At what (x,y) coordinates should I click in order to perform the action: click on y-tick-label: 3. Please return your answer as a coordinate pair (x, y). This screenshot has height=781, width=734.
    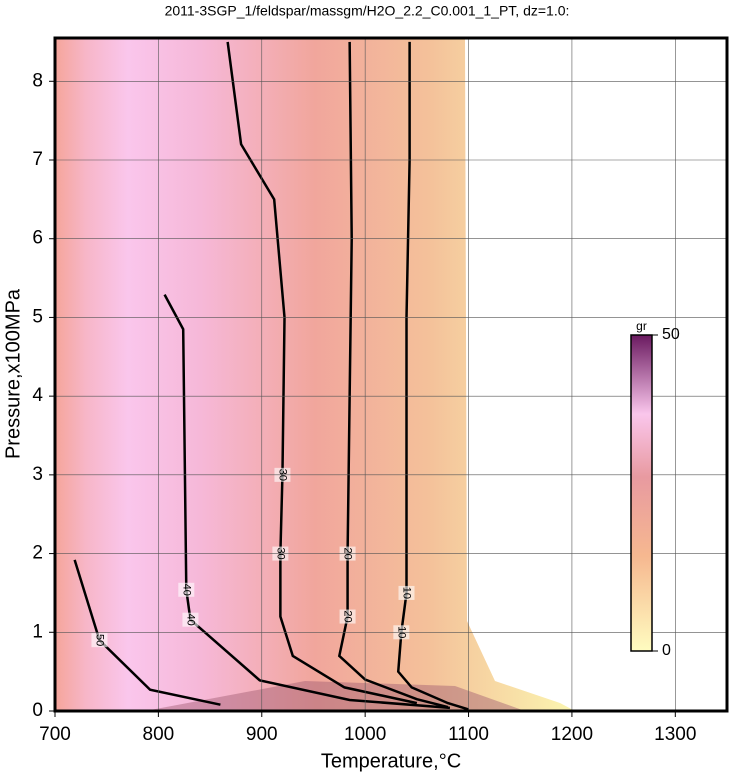
    Looking at the image, I should click on (37, 474).